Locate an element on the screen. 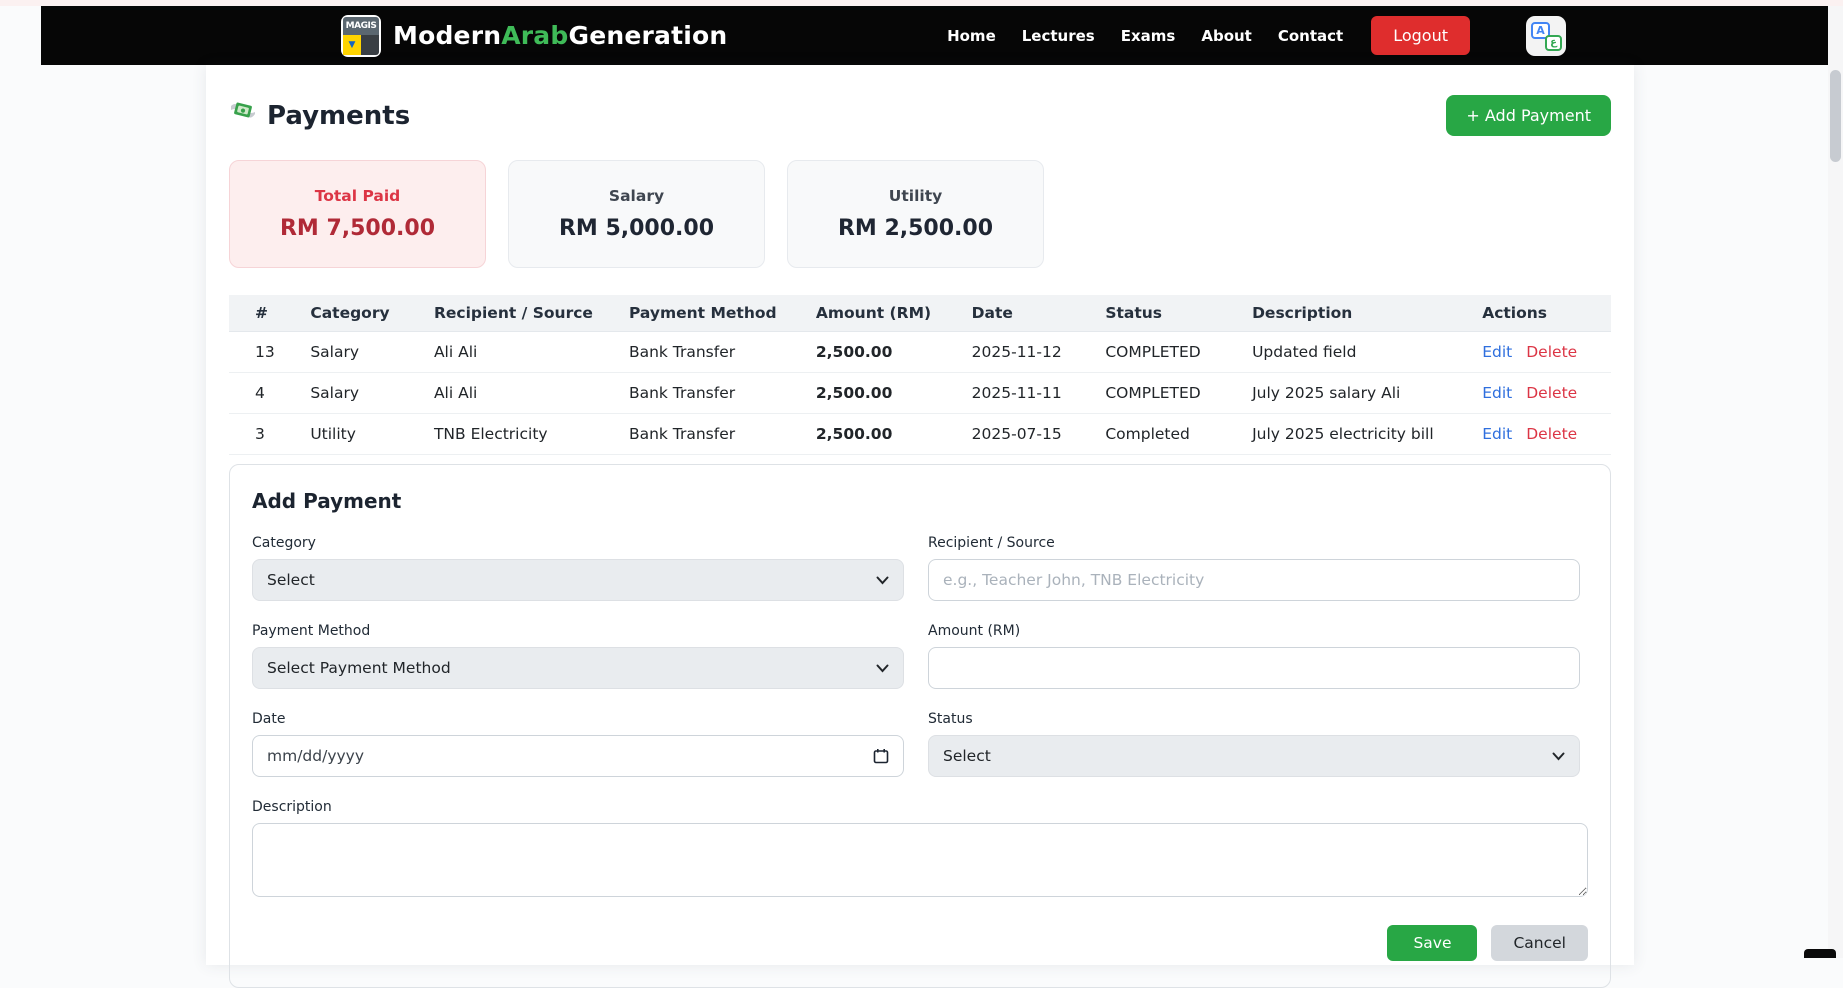 The width and height of the screenshot is (1843, 988). magis-logo-text: MAGIS is located at coordinates (361, 26).